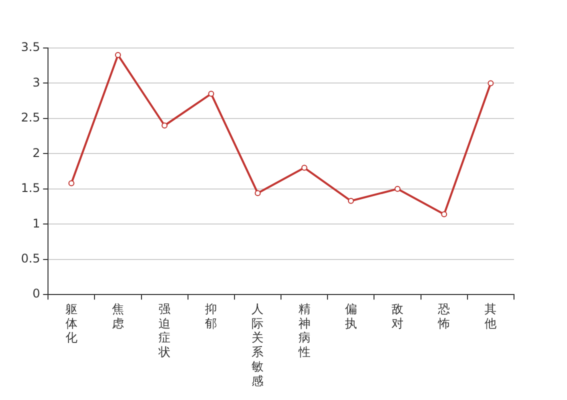 The height and width of the screenshot is (400, 567). Describe the element at coordinates (490, 316) in the screenshot. I see `x-tick-label: 其他` at that location.